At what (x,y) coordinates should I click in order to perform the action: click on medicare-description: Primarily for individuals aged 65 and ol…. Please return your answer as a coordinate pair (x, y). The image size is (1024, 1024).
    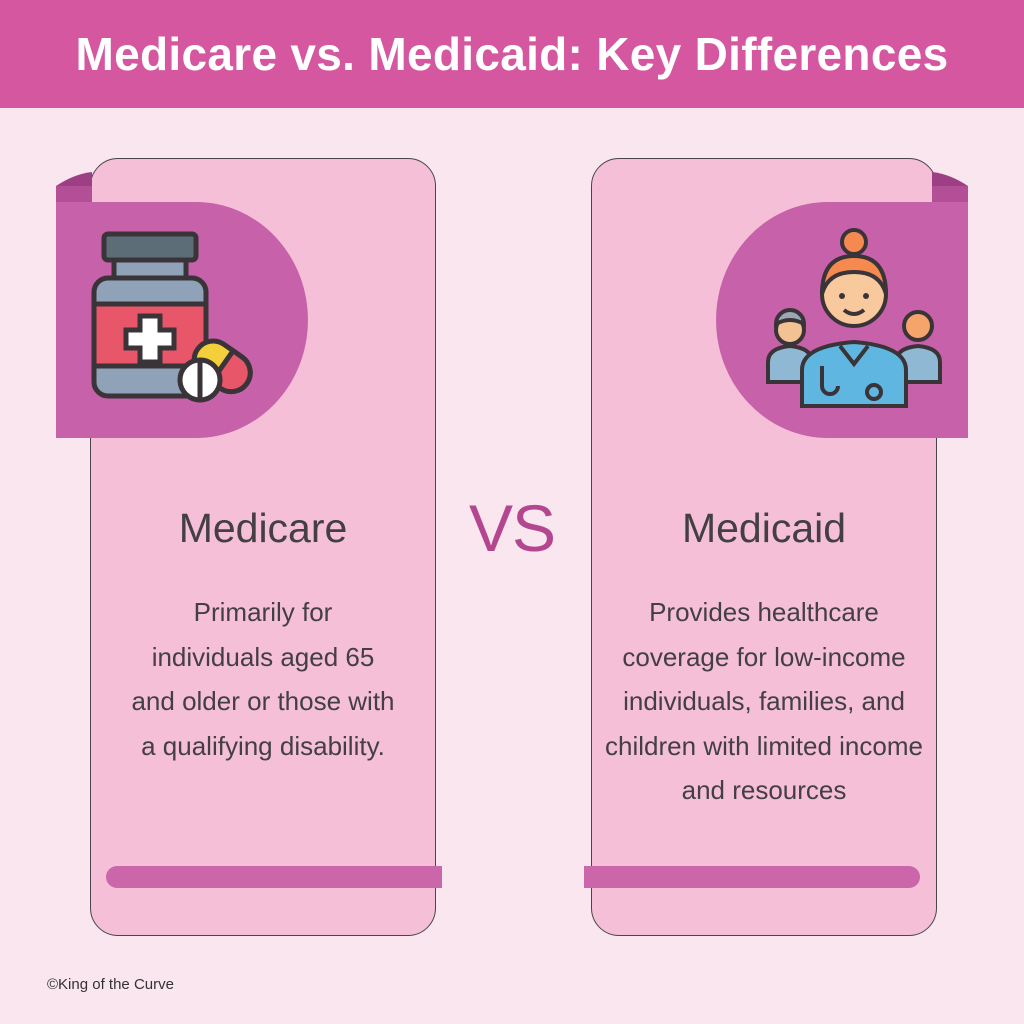
    Looking at the image, I should click on (263, 679).